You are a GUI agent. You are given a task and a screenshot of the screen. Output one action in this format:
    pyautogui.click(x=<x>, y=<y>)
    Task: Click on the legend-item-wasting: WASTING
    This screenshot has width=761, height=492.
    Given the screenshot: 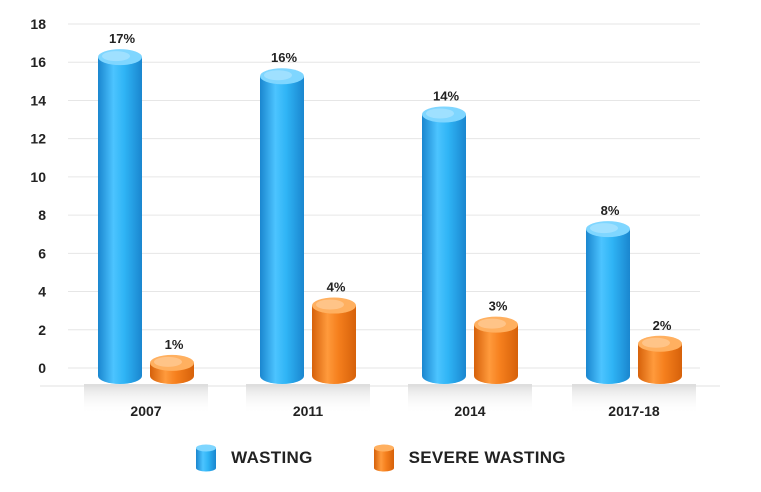 What is the action you would take?
    pyautogui.click(x=253, y=458)
    